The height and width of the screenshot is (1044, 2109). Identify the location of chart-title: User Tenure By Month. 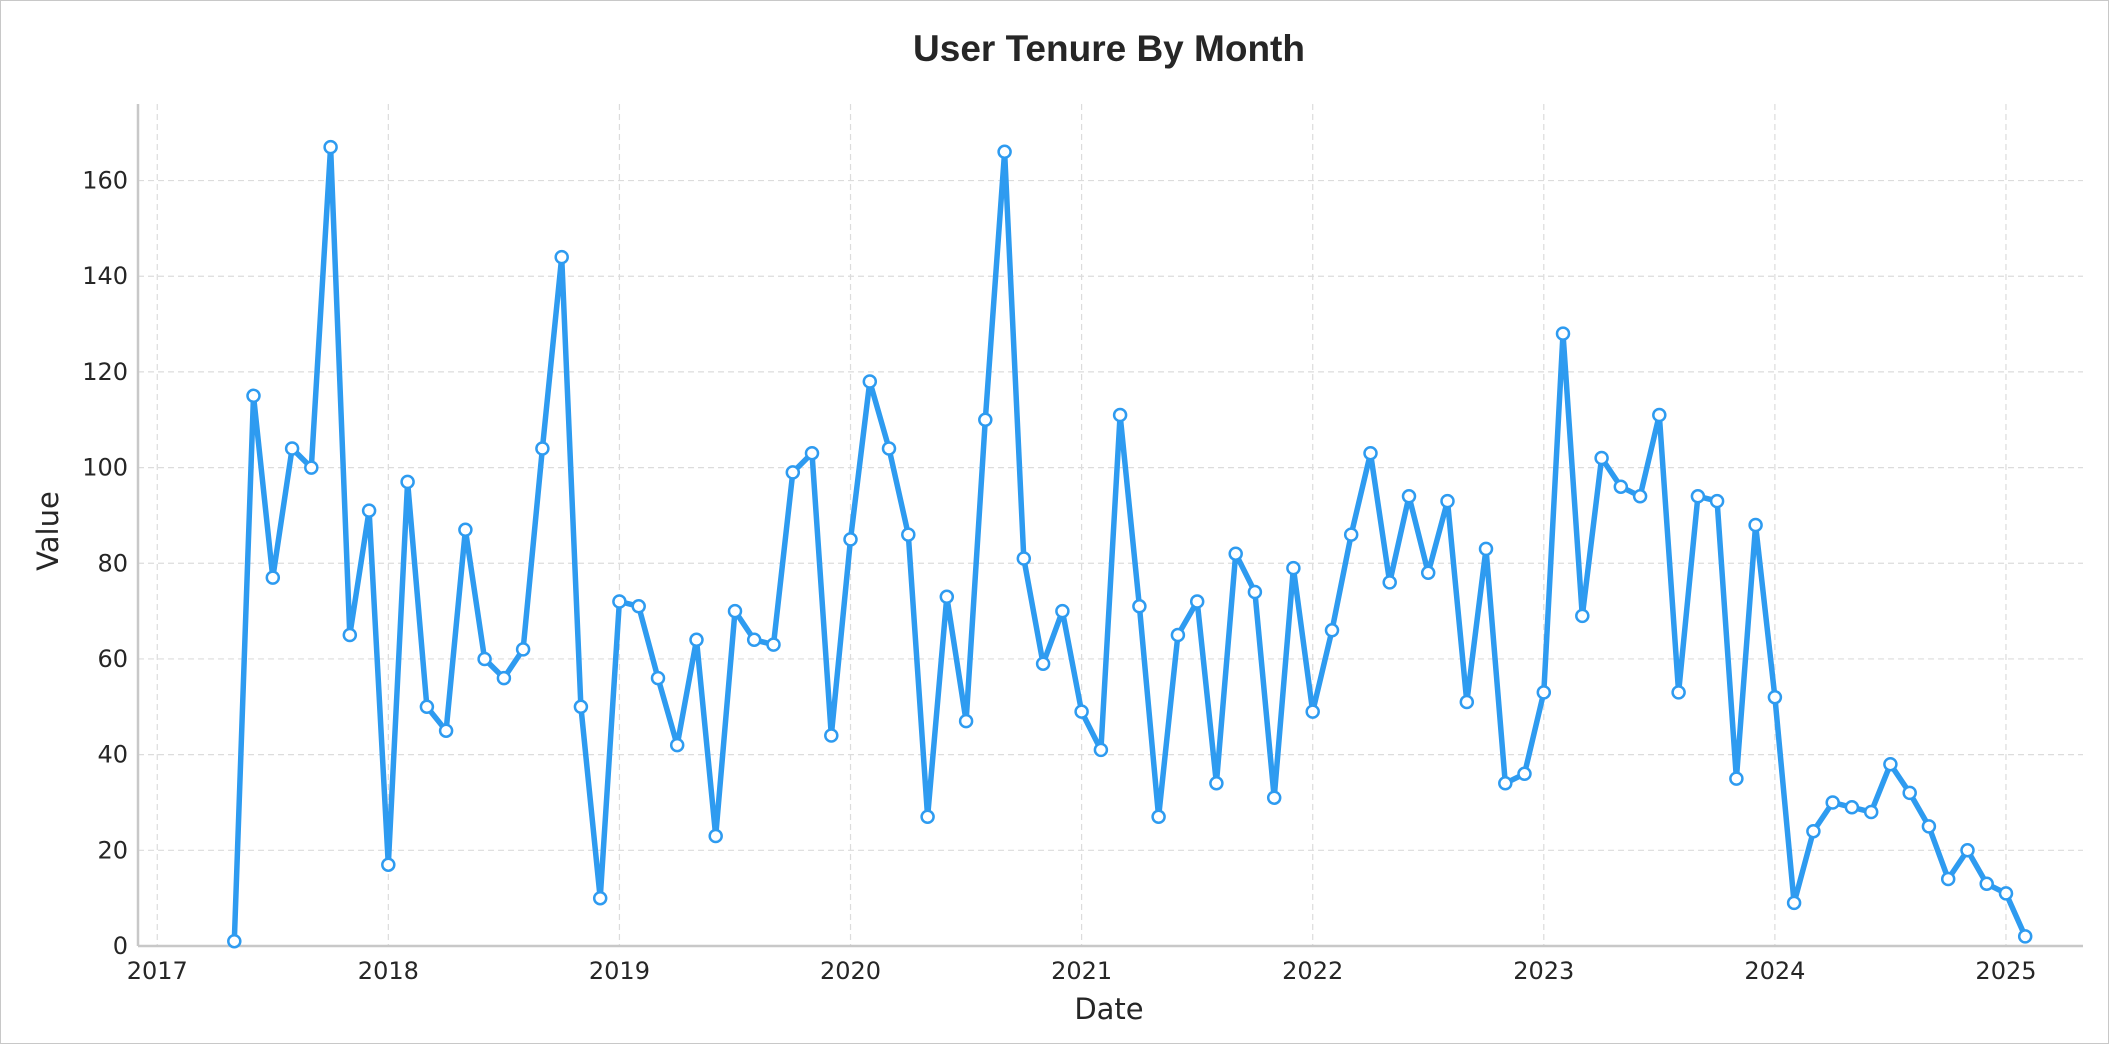
(1109, 48).